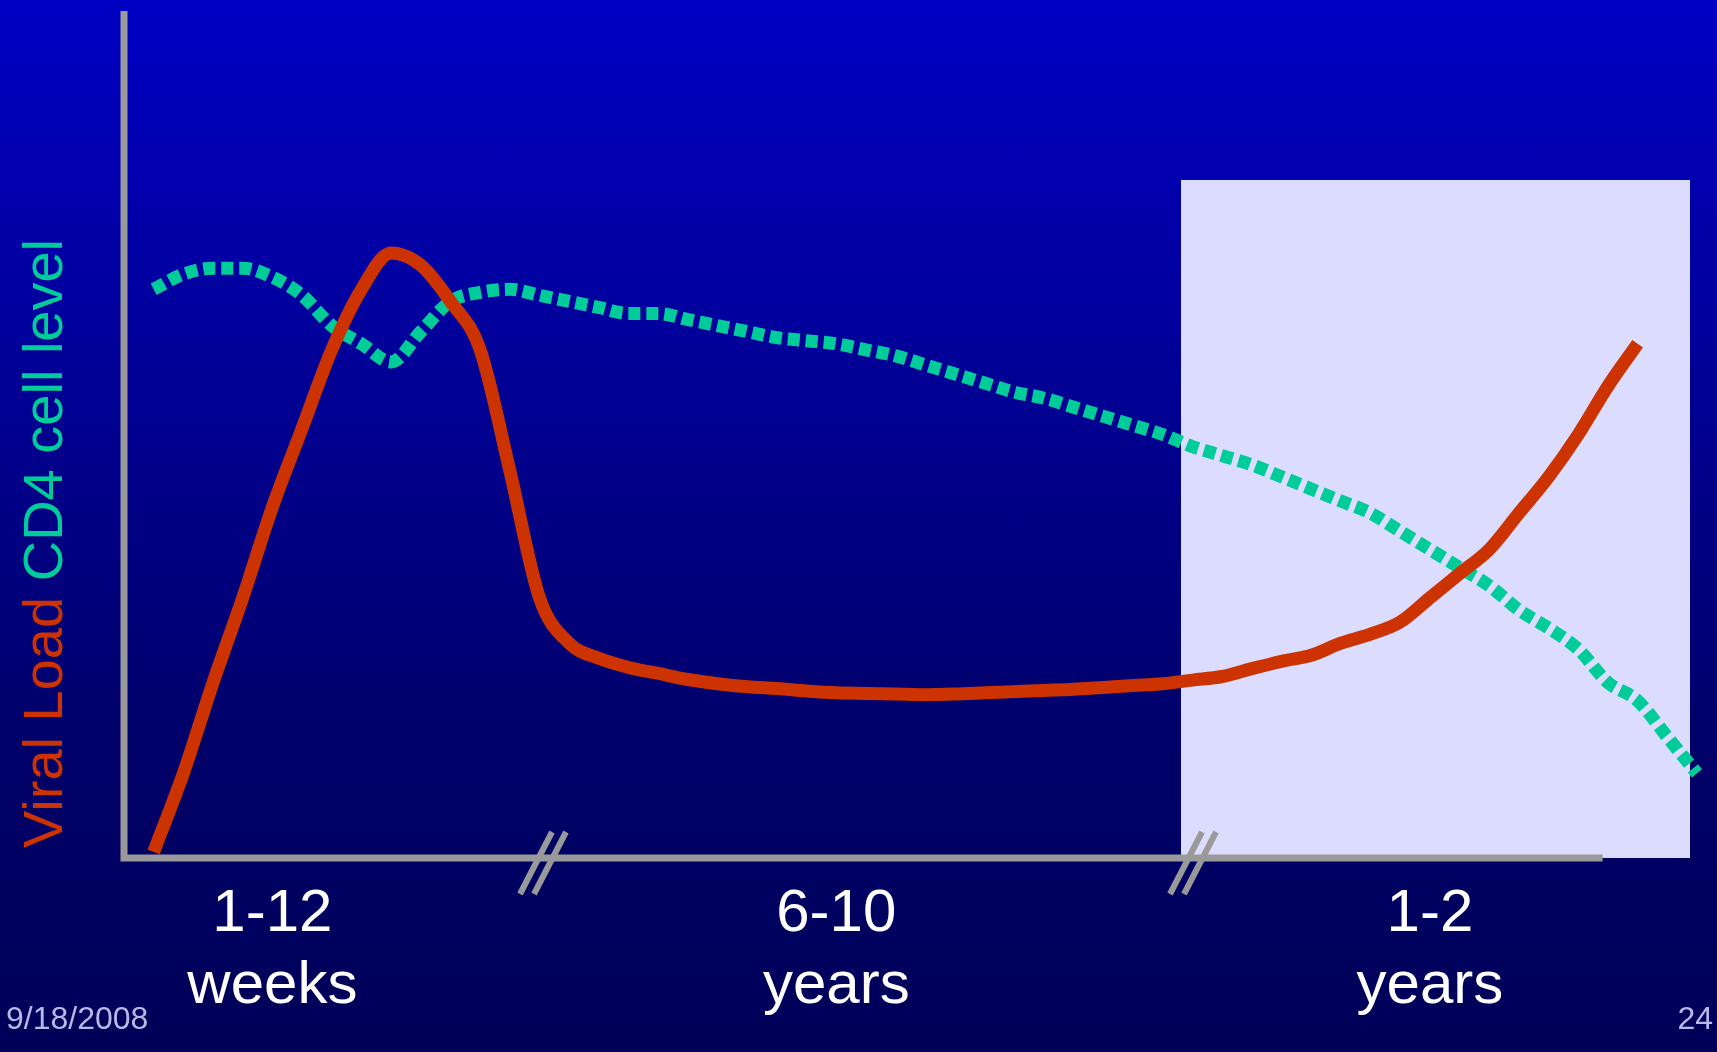 This screenshot has width=1717, height=1052. I want to click on text: 24, so click(1695, 1018).